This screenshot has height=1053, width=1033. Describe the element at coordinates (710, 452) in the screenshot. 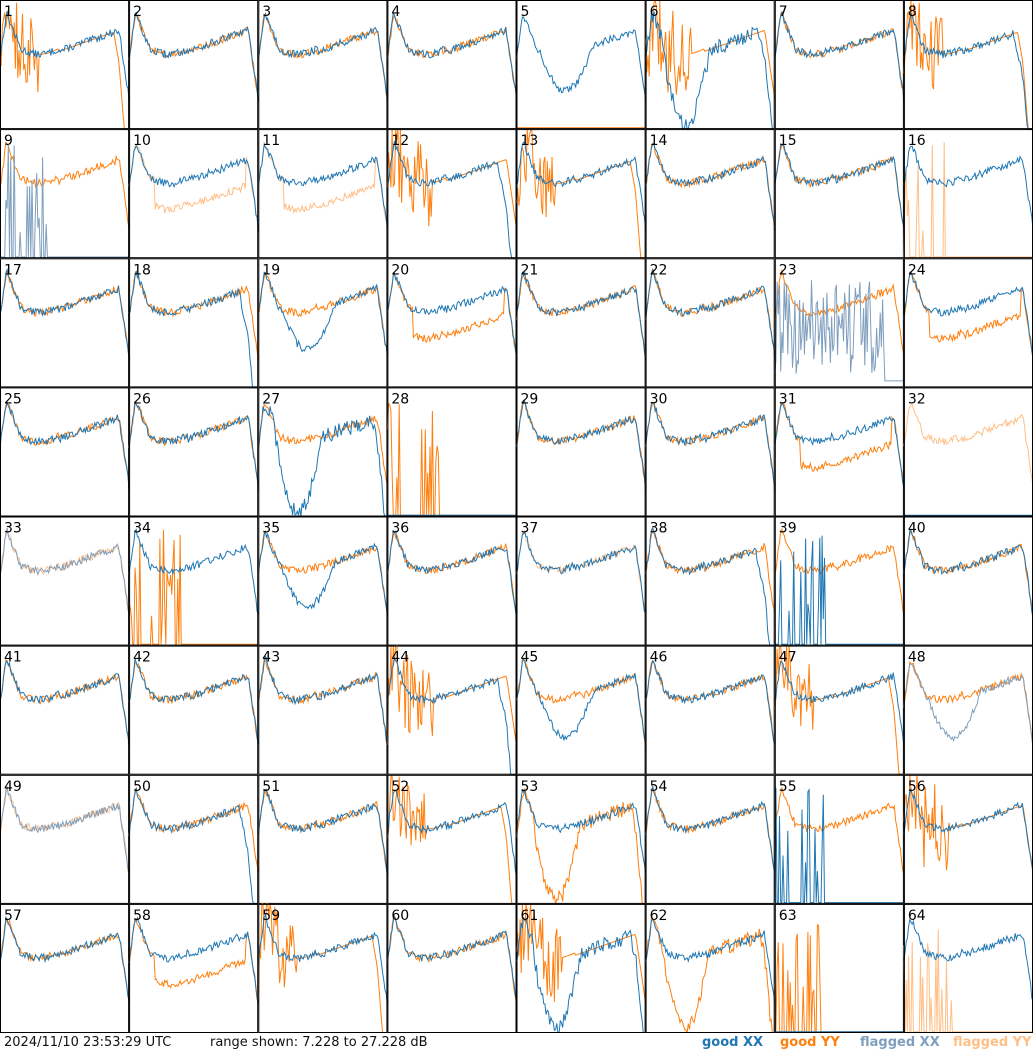

I see `panel-30: 30` at that location.